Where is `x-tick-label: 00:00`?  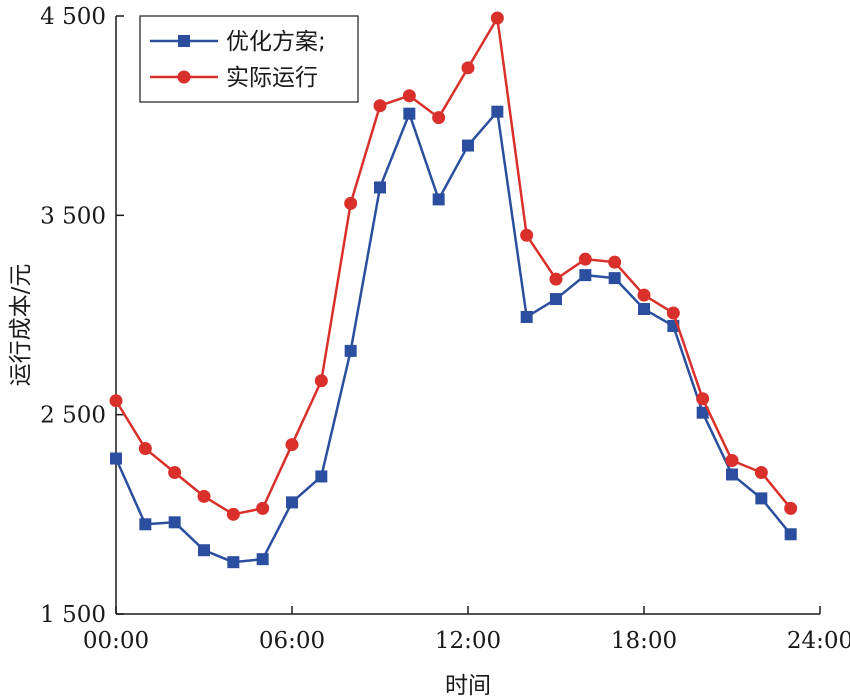 x-tick-label: 00:00 is located at coordinates (116, 641).